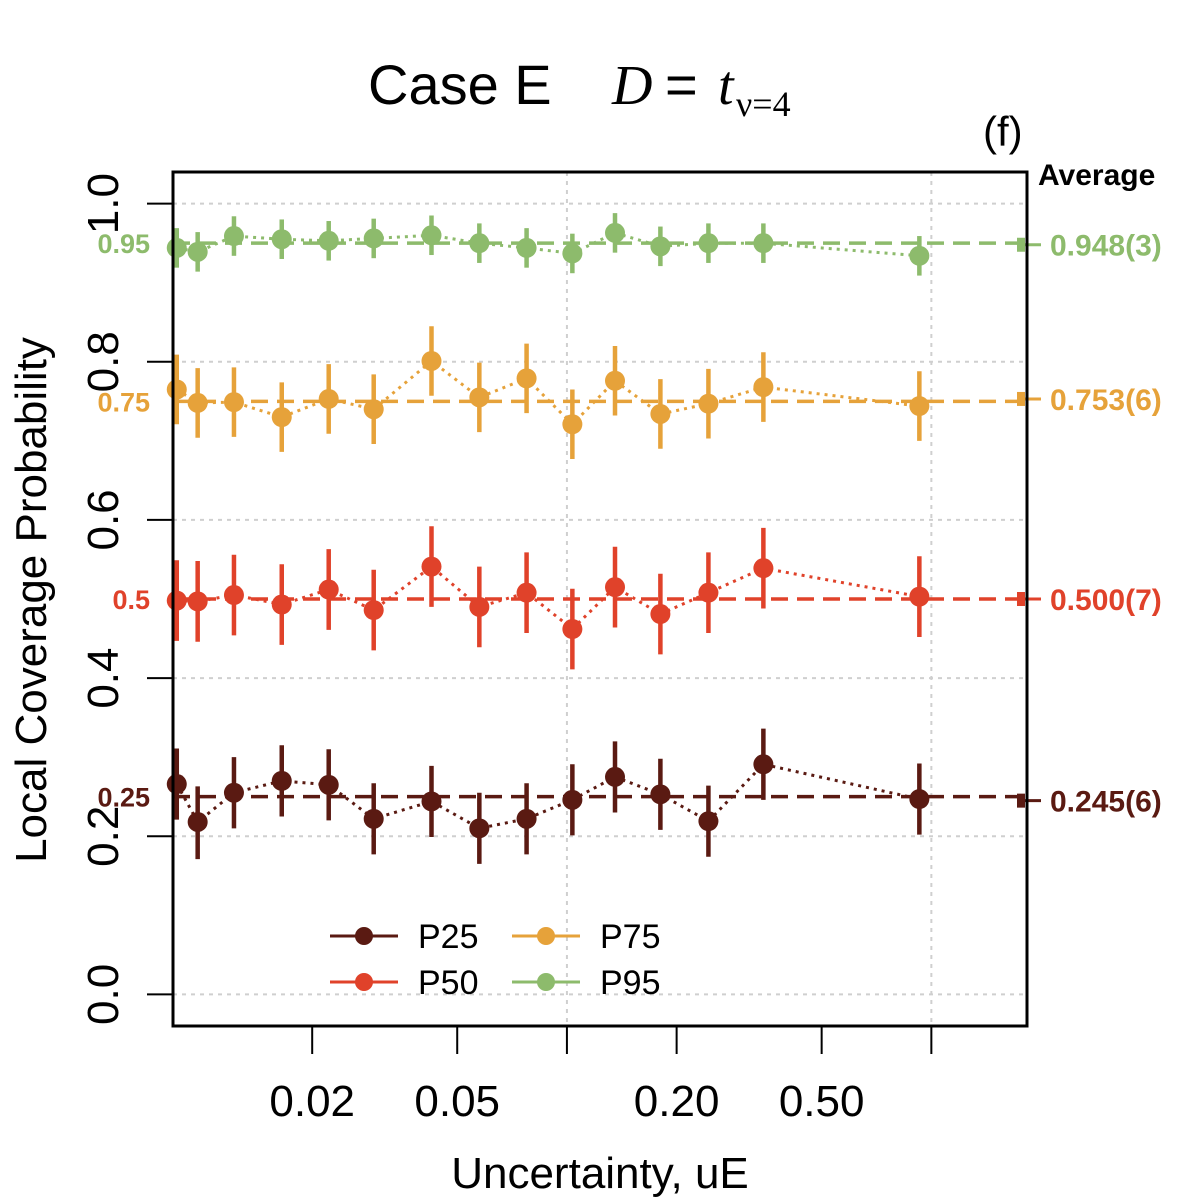 This screenshot has width=1200, height=1200. Describe the element at coordinates (681, 84) in the screenshot. I see `title-equals: =` at that location.